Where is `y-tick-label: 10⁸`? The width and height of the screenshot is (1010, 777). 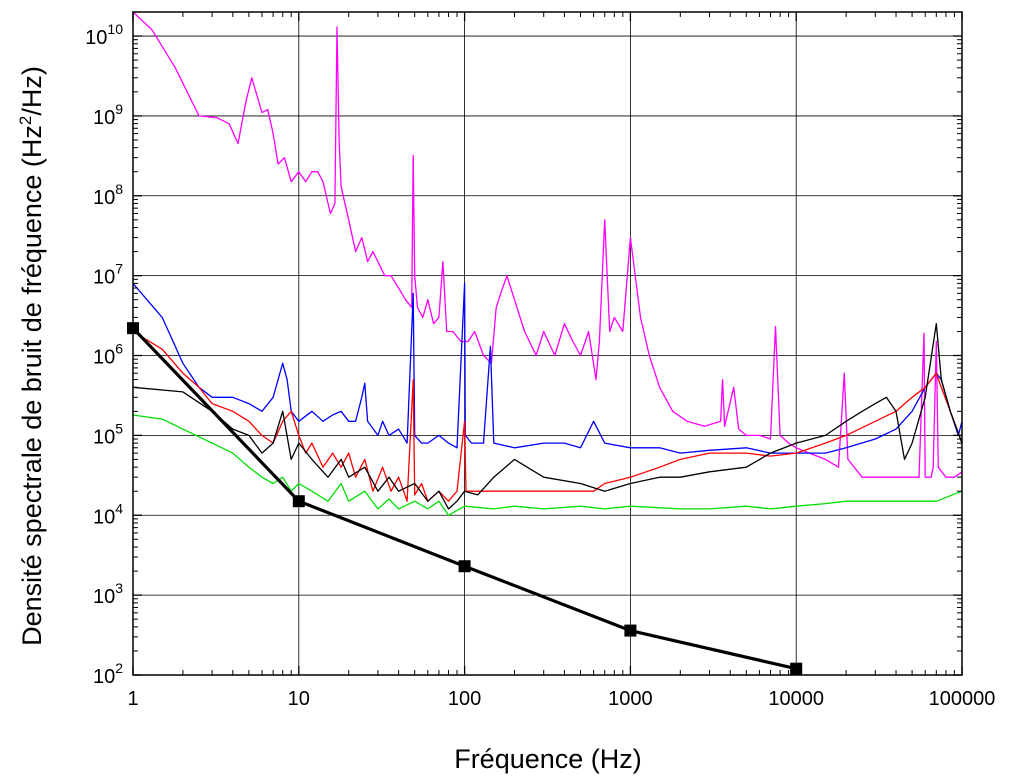 y-tick-label: 10⁸ is located at coordinates (108, 195).